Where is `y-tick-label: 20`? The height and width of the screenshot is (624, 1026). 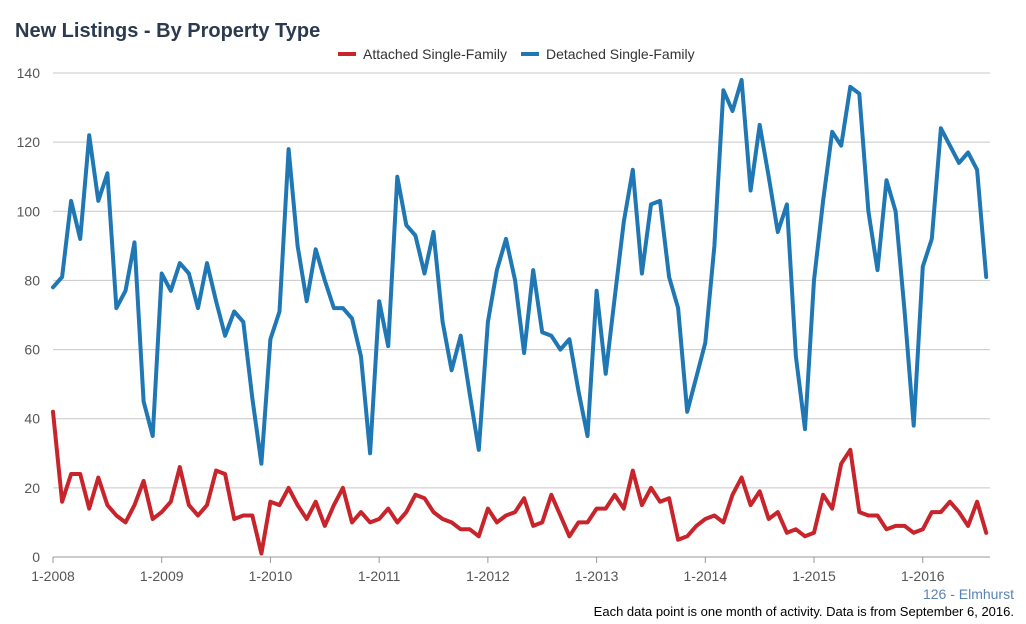 y-tick-label: 20 is located at coordinates (32, 488).